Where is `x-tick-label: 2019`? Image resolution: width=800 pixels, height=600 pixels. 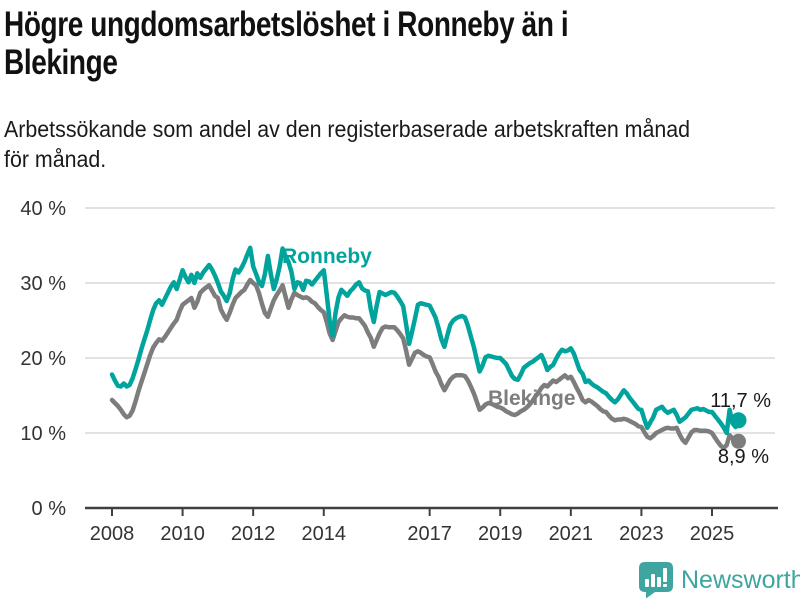
x-tick-label: 2019 is located at coordinates (500, 534).